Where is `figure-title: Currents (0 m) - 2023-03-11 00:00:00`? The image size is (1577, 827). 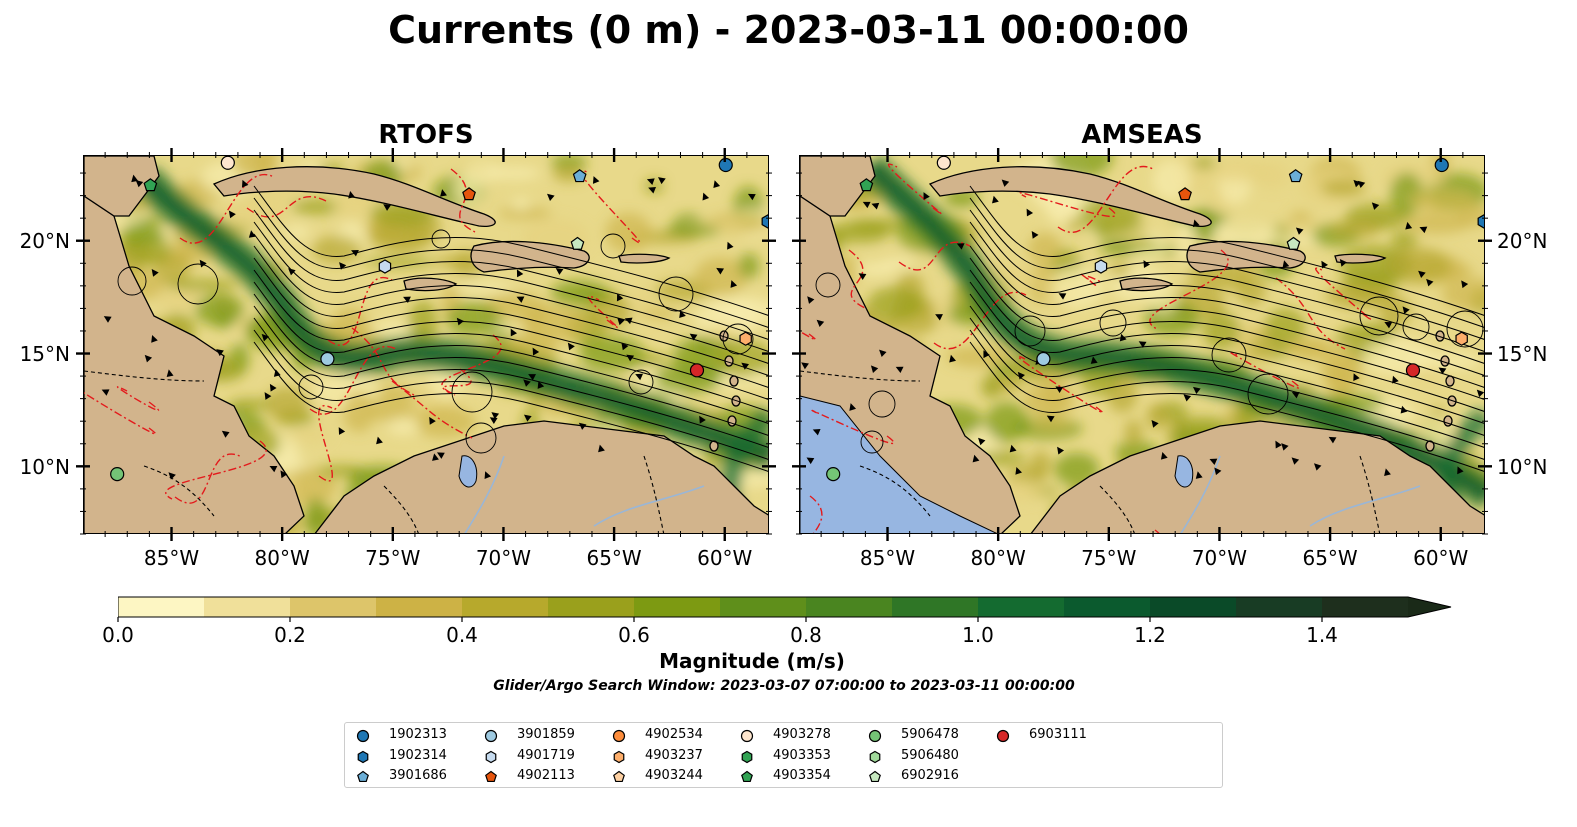
figure-title: Currents (0 m) - 2023-03-11 00:00:00 is located at coordinates (788, 30).